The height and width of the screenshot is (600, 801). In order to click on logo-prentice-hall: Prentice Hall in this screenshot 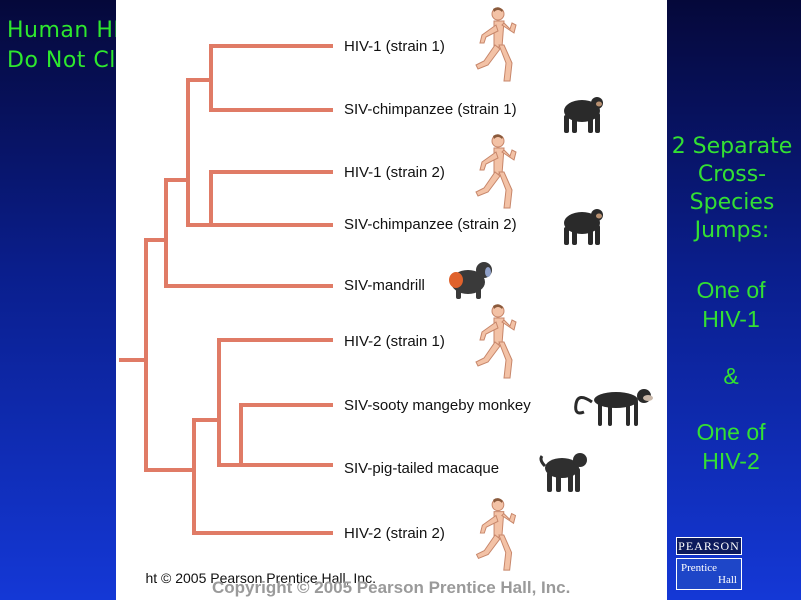, I will do `click(709, 574)`.